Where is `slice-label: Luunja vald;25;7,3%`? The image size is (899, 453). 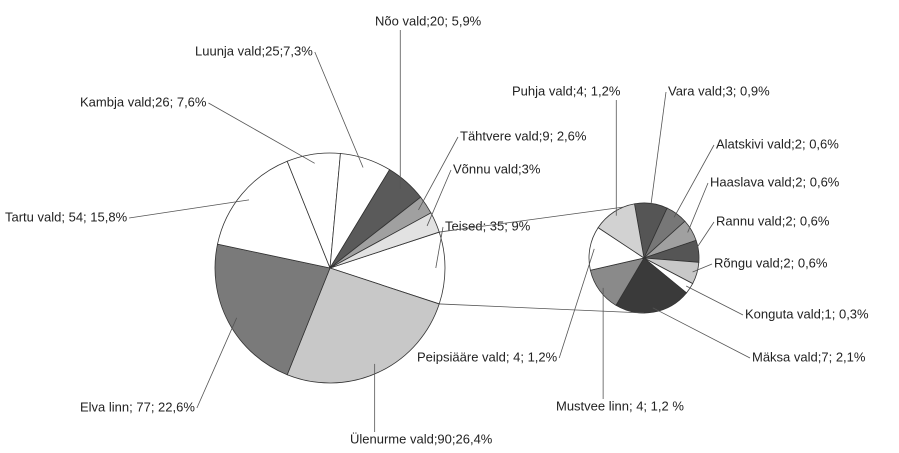
slice-label: Luunja vald;25;7,3% is located at coordinates (254, 50).